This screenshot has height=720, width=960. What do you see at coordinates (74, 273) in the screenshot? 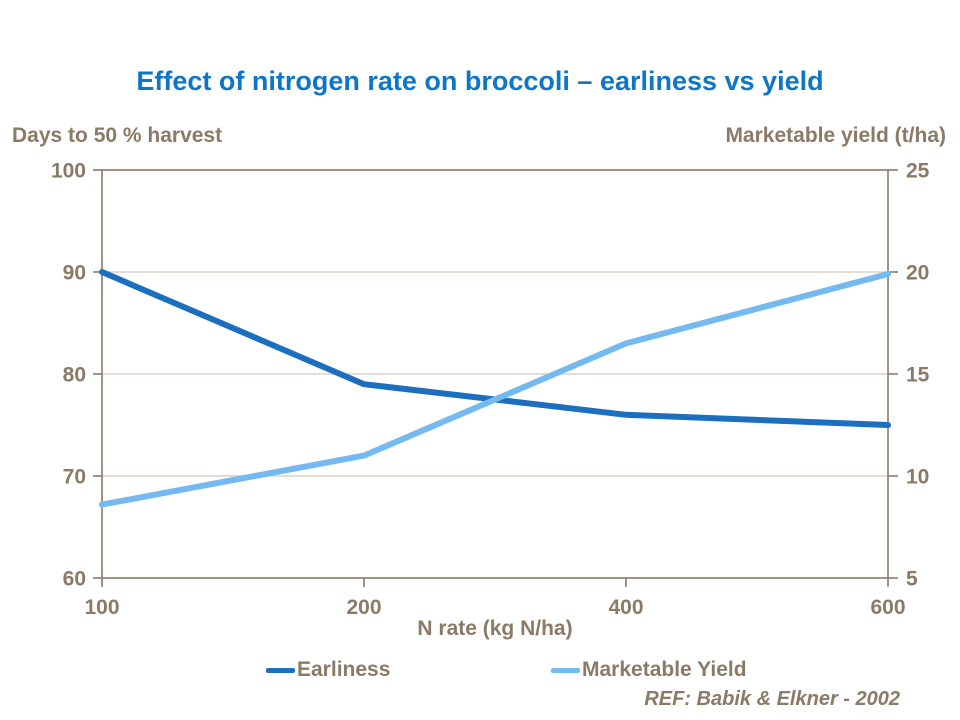
I see `svg-text: 90` at bounding box center [74, 273].